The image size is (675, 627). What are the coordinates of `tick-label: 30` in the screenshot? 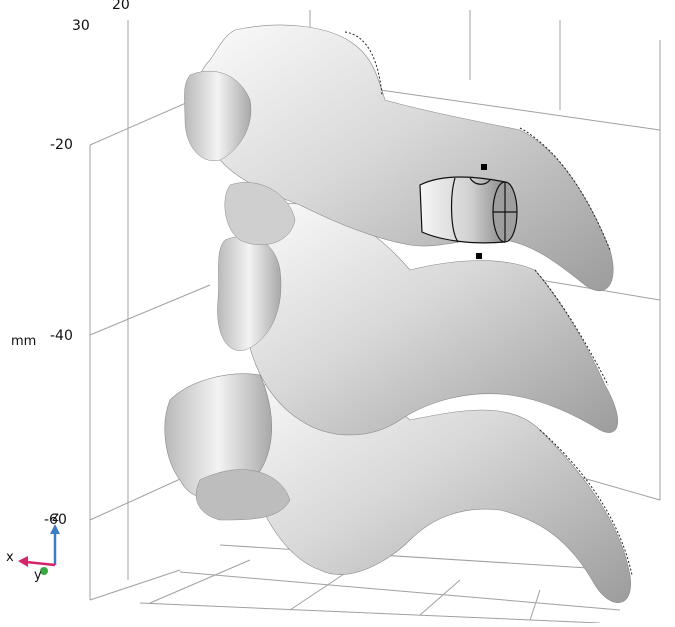 It's located at (81, 26).